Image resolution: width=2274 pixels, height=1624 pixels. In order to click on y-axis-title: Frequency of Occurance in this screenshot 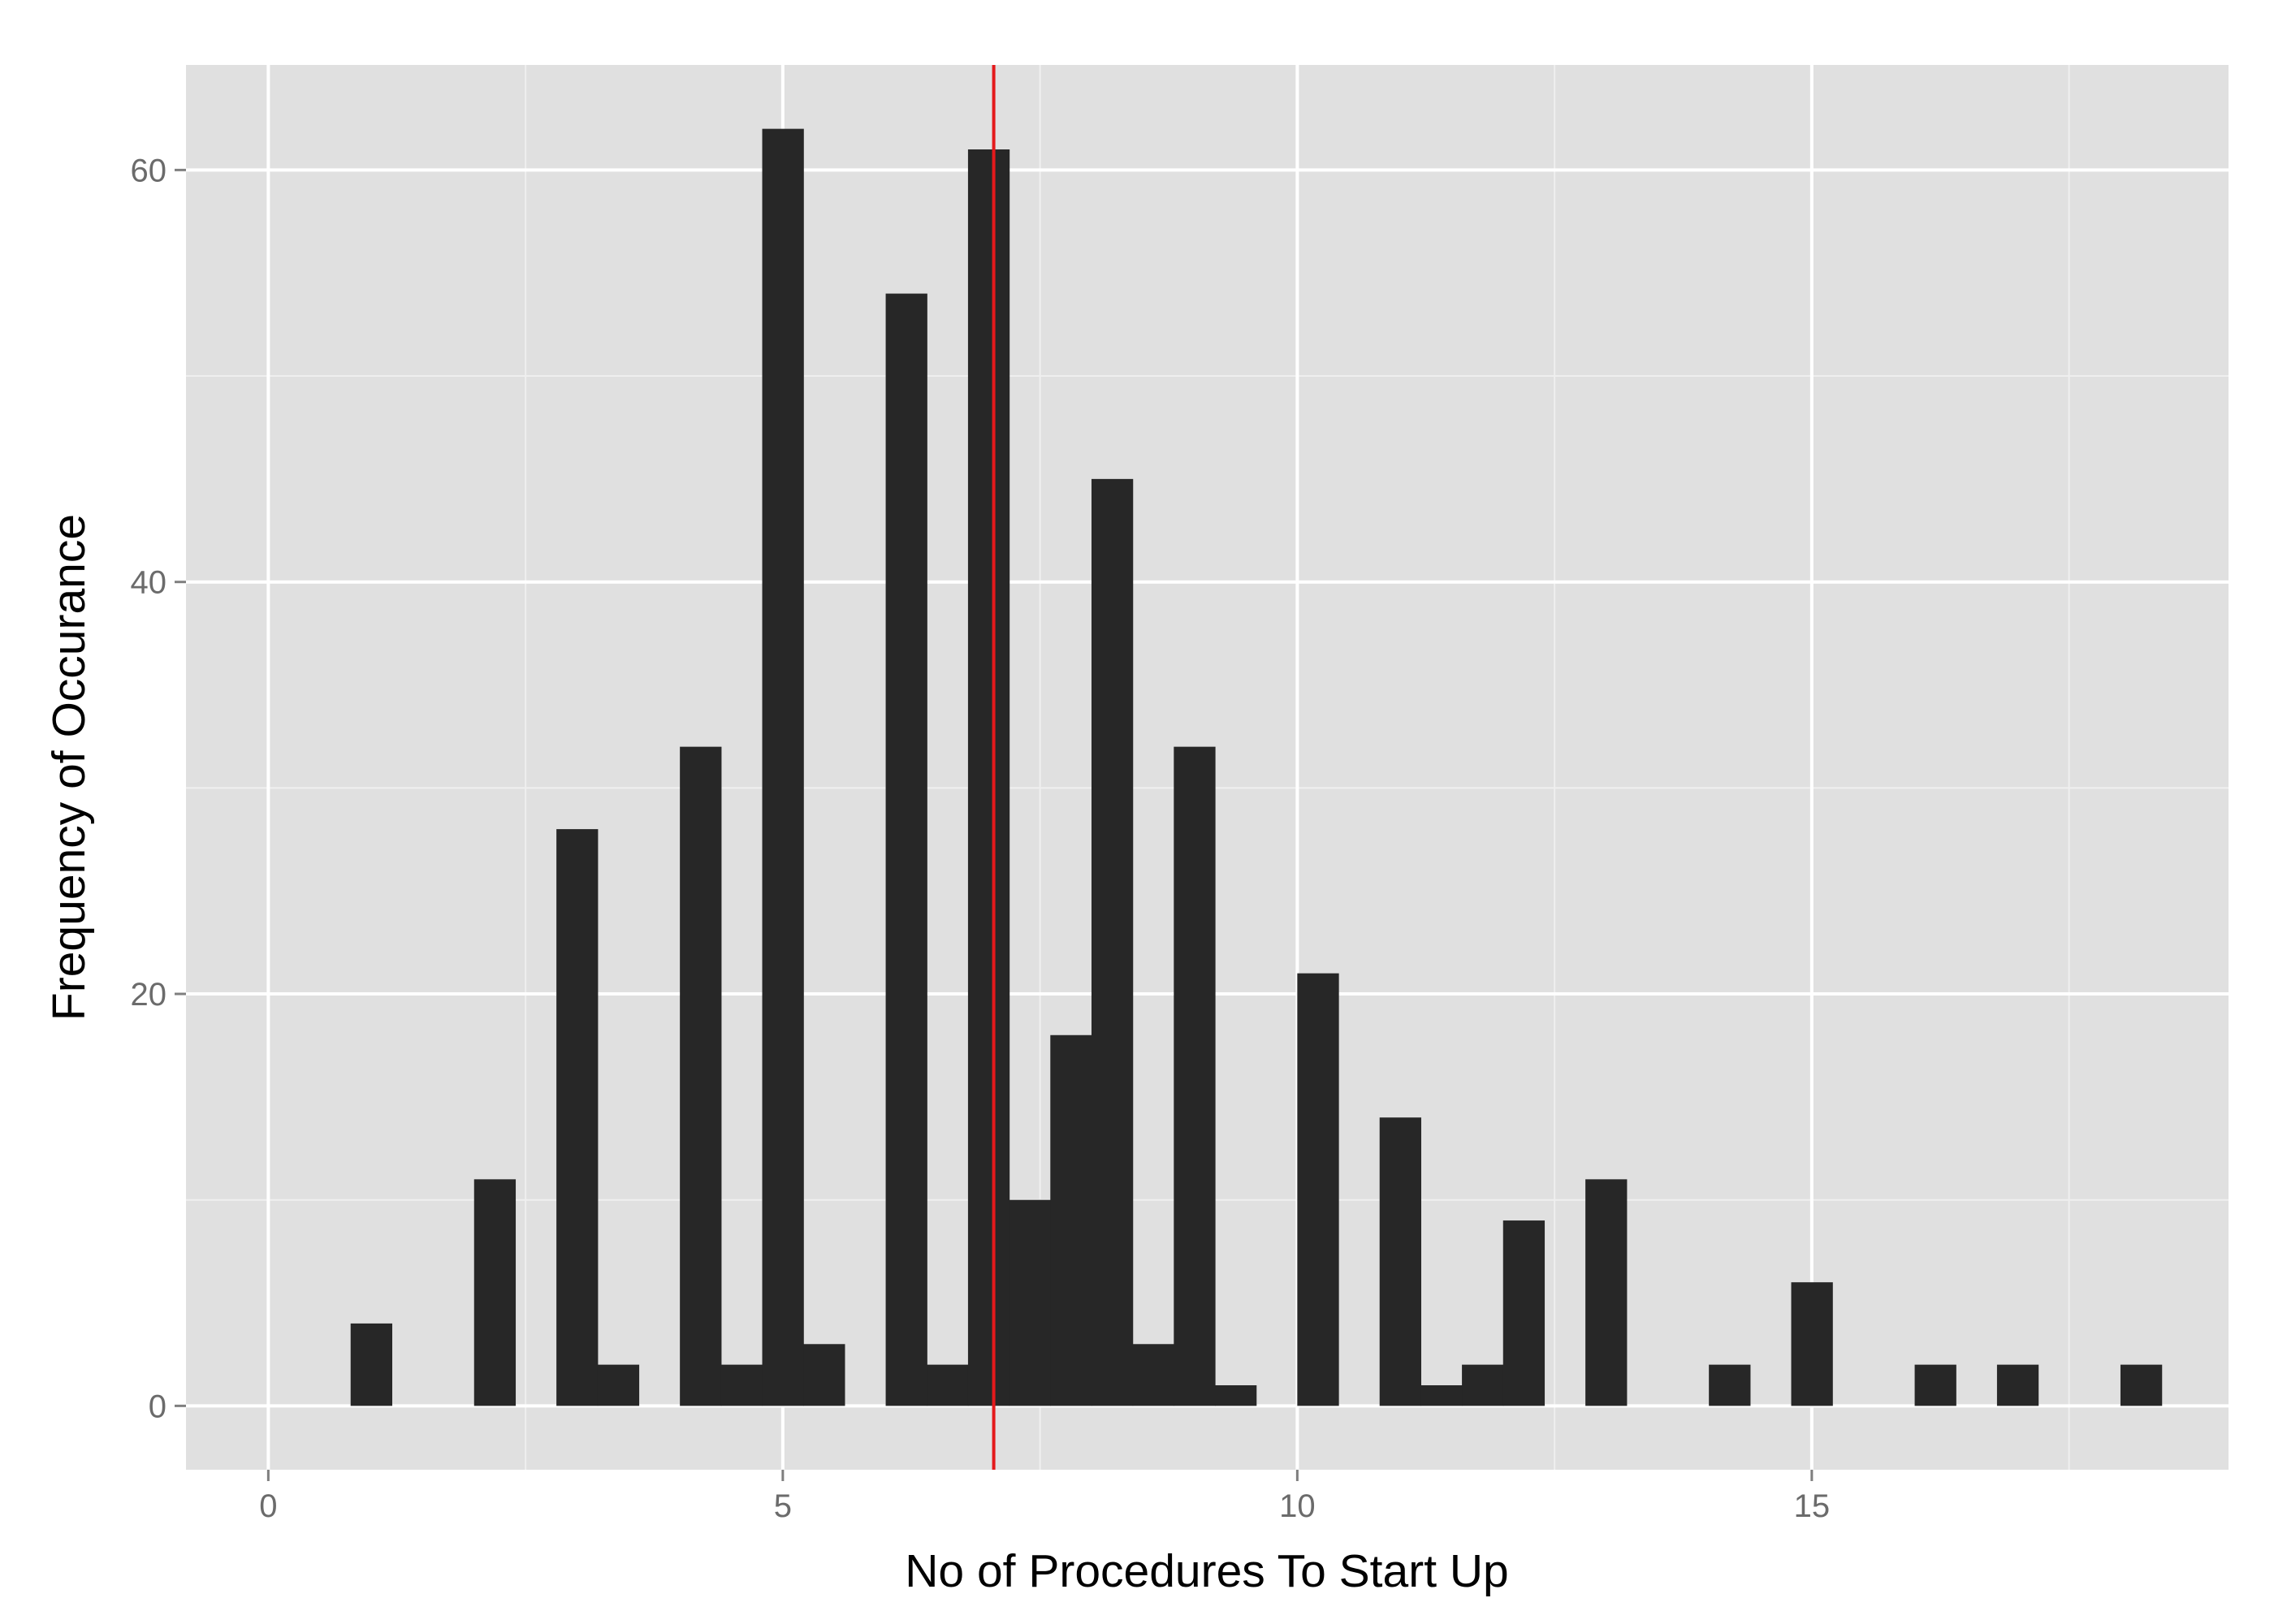, I will do `click(69, 768)`.